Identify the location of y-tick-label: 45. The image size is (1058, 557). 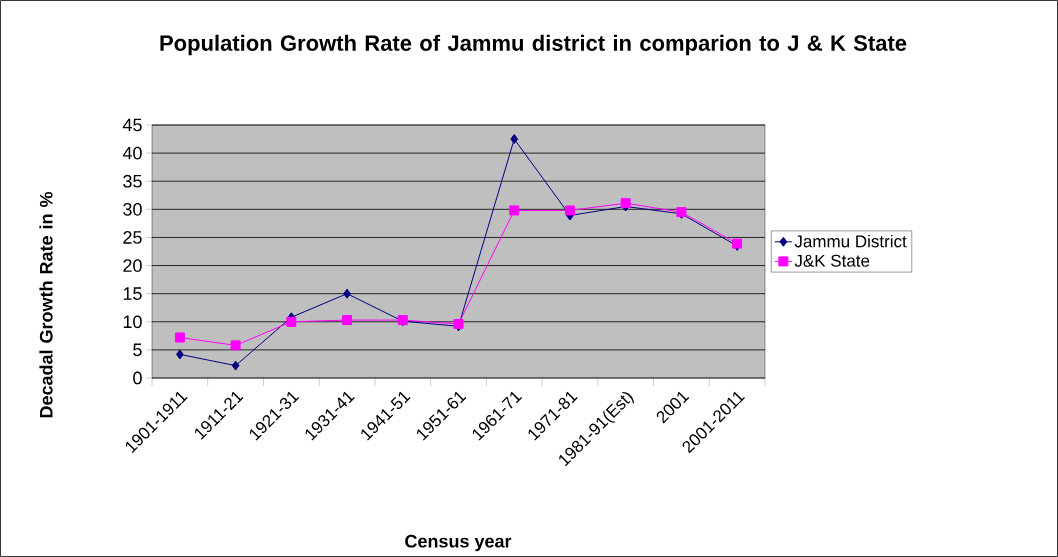
(132, 125).